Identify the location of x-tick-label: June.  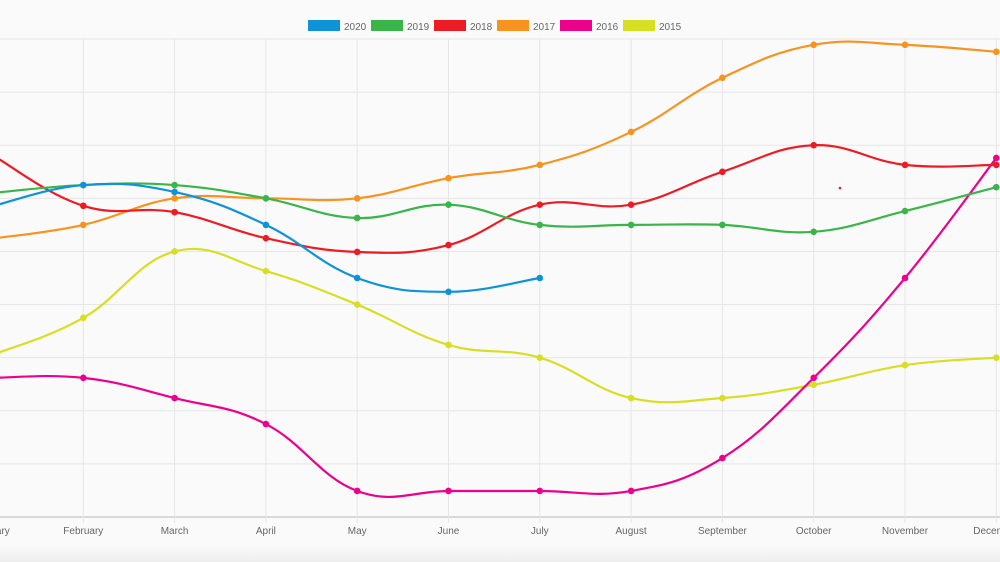
(449, 531).